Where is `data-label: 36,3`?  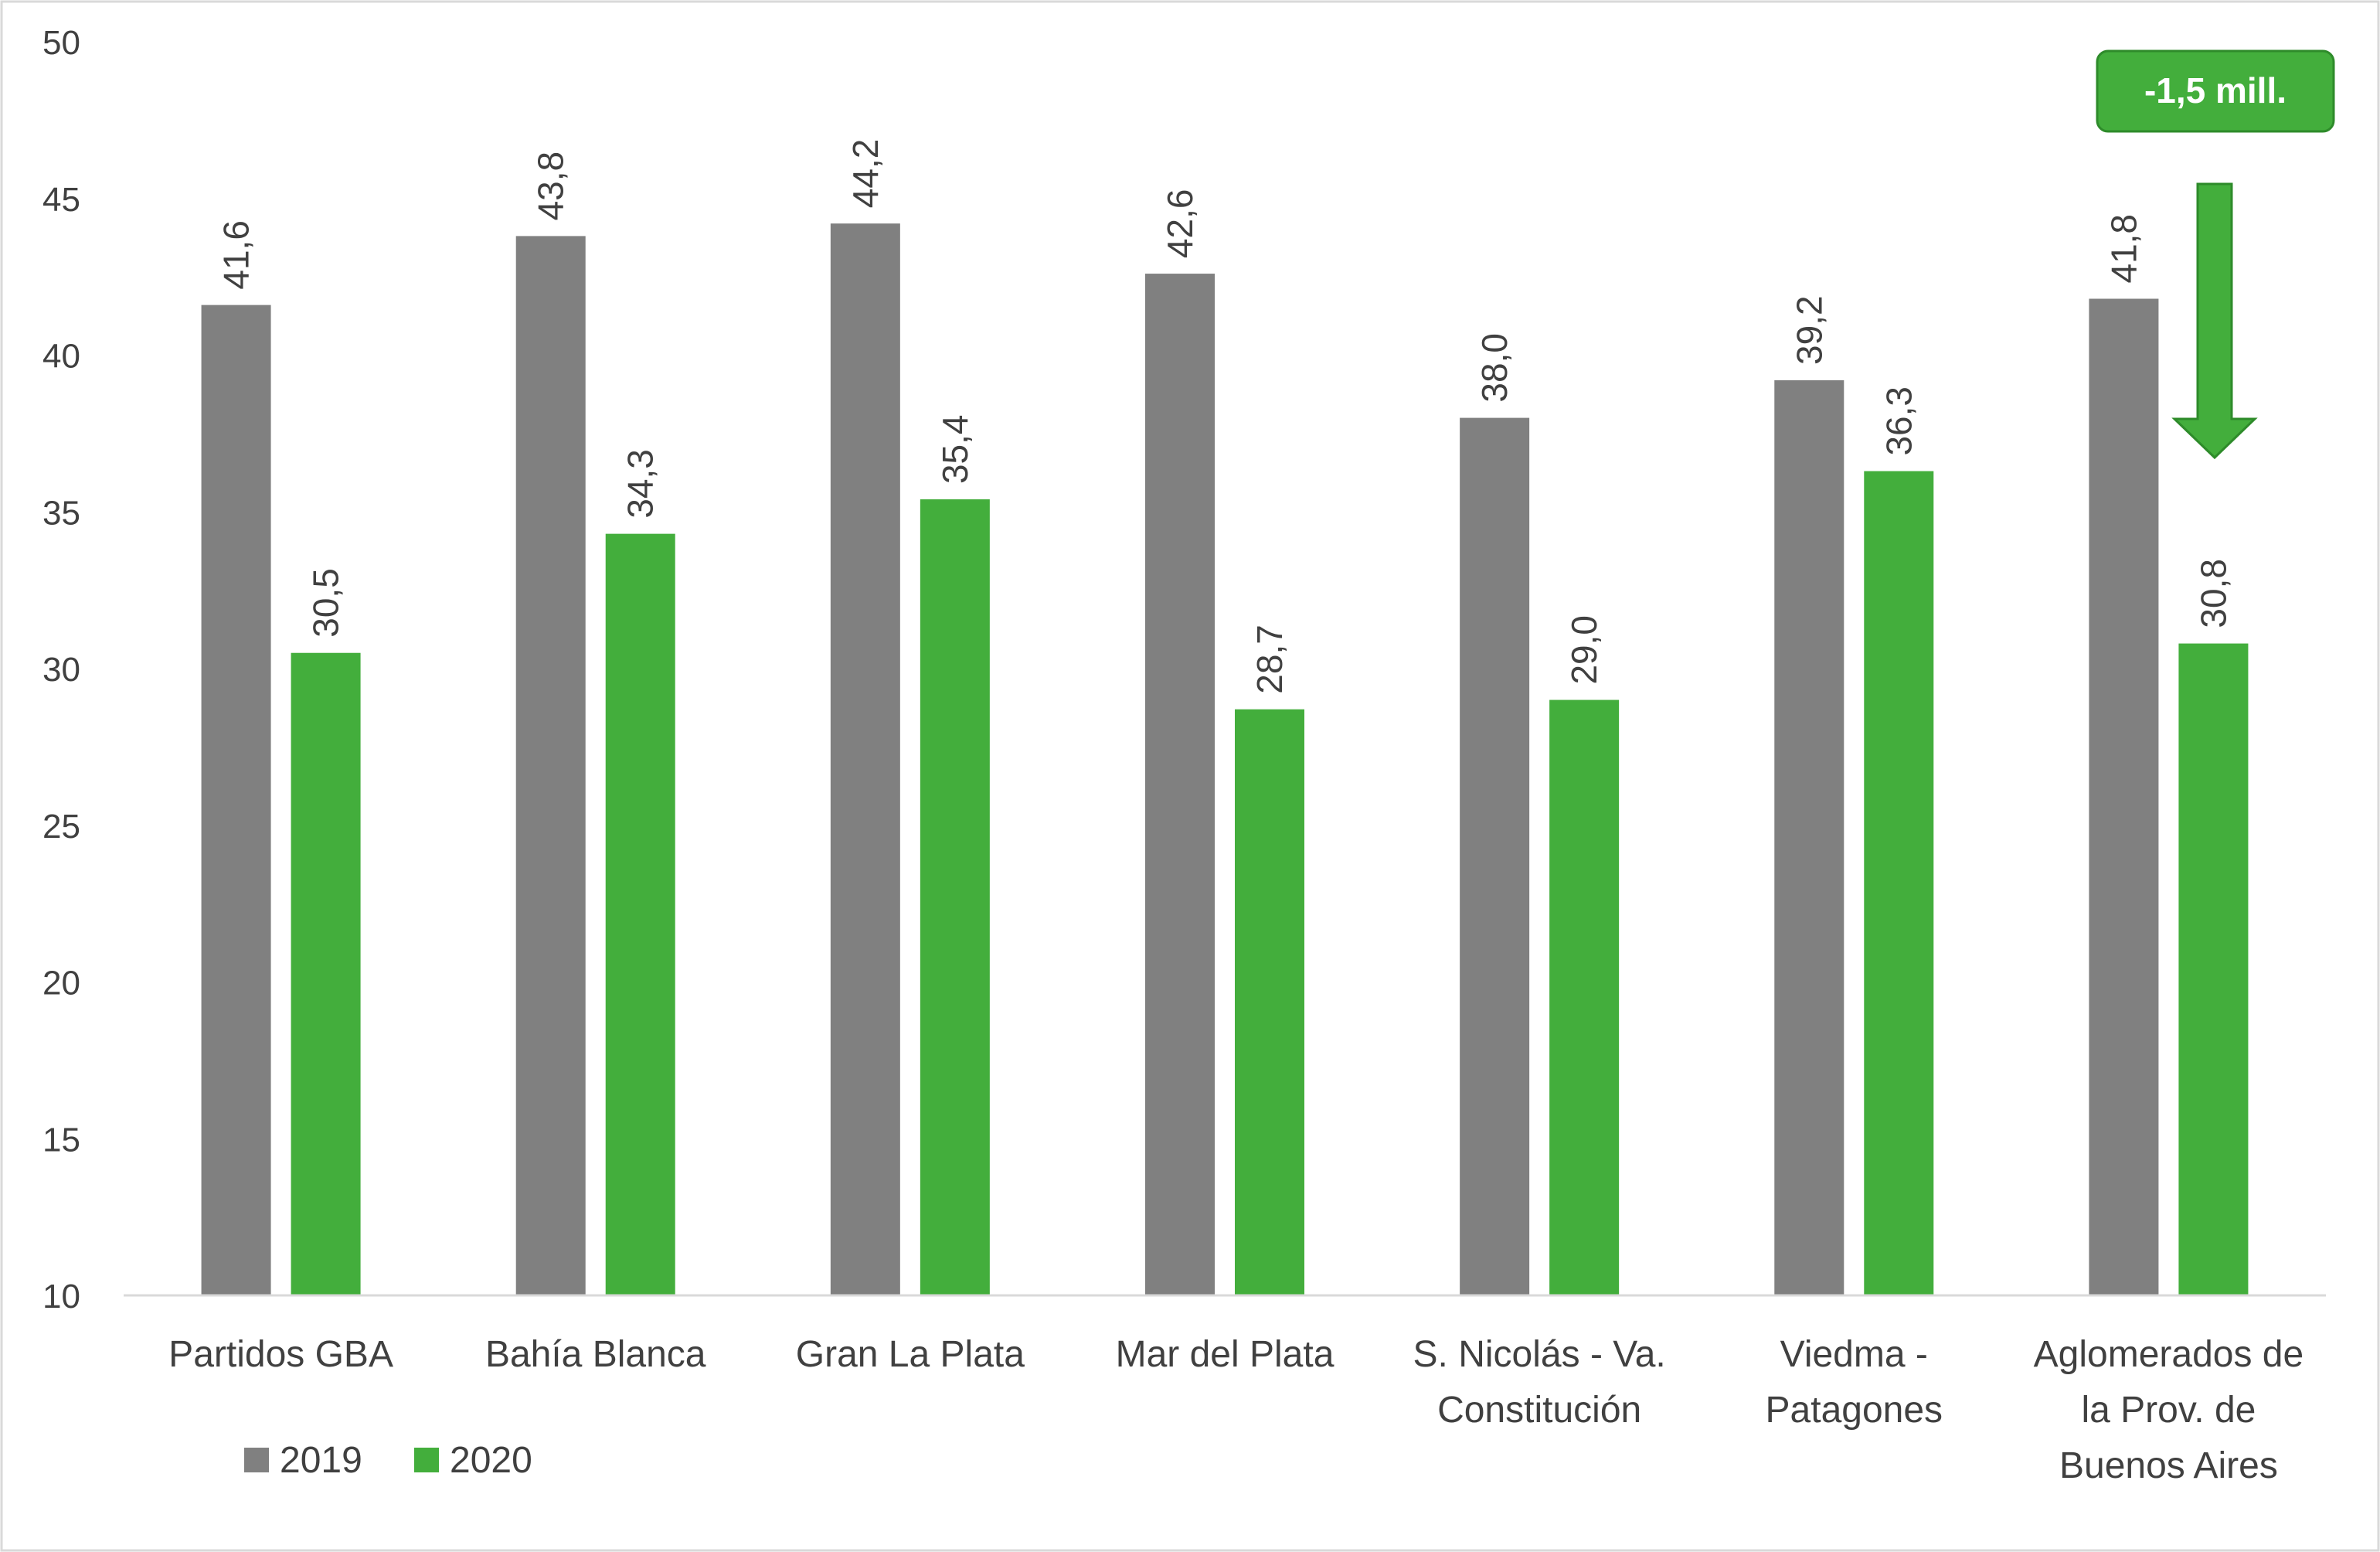 data-label: 36,3 is located at coordinates (1898, 421).